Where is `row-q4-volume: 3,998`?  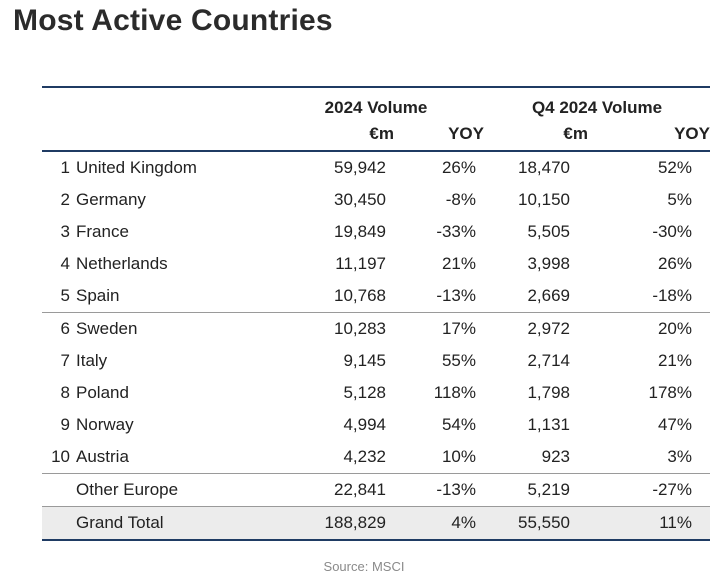
row-q4-volume: 3,998 is located at coordinates (548, 263).